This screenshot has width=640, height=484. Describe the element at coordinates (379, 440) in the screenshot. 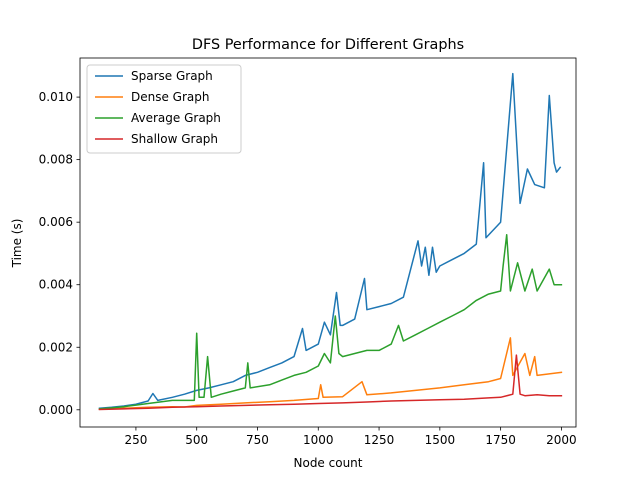

I see `x-tick-label: 1250` at that location.